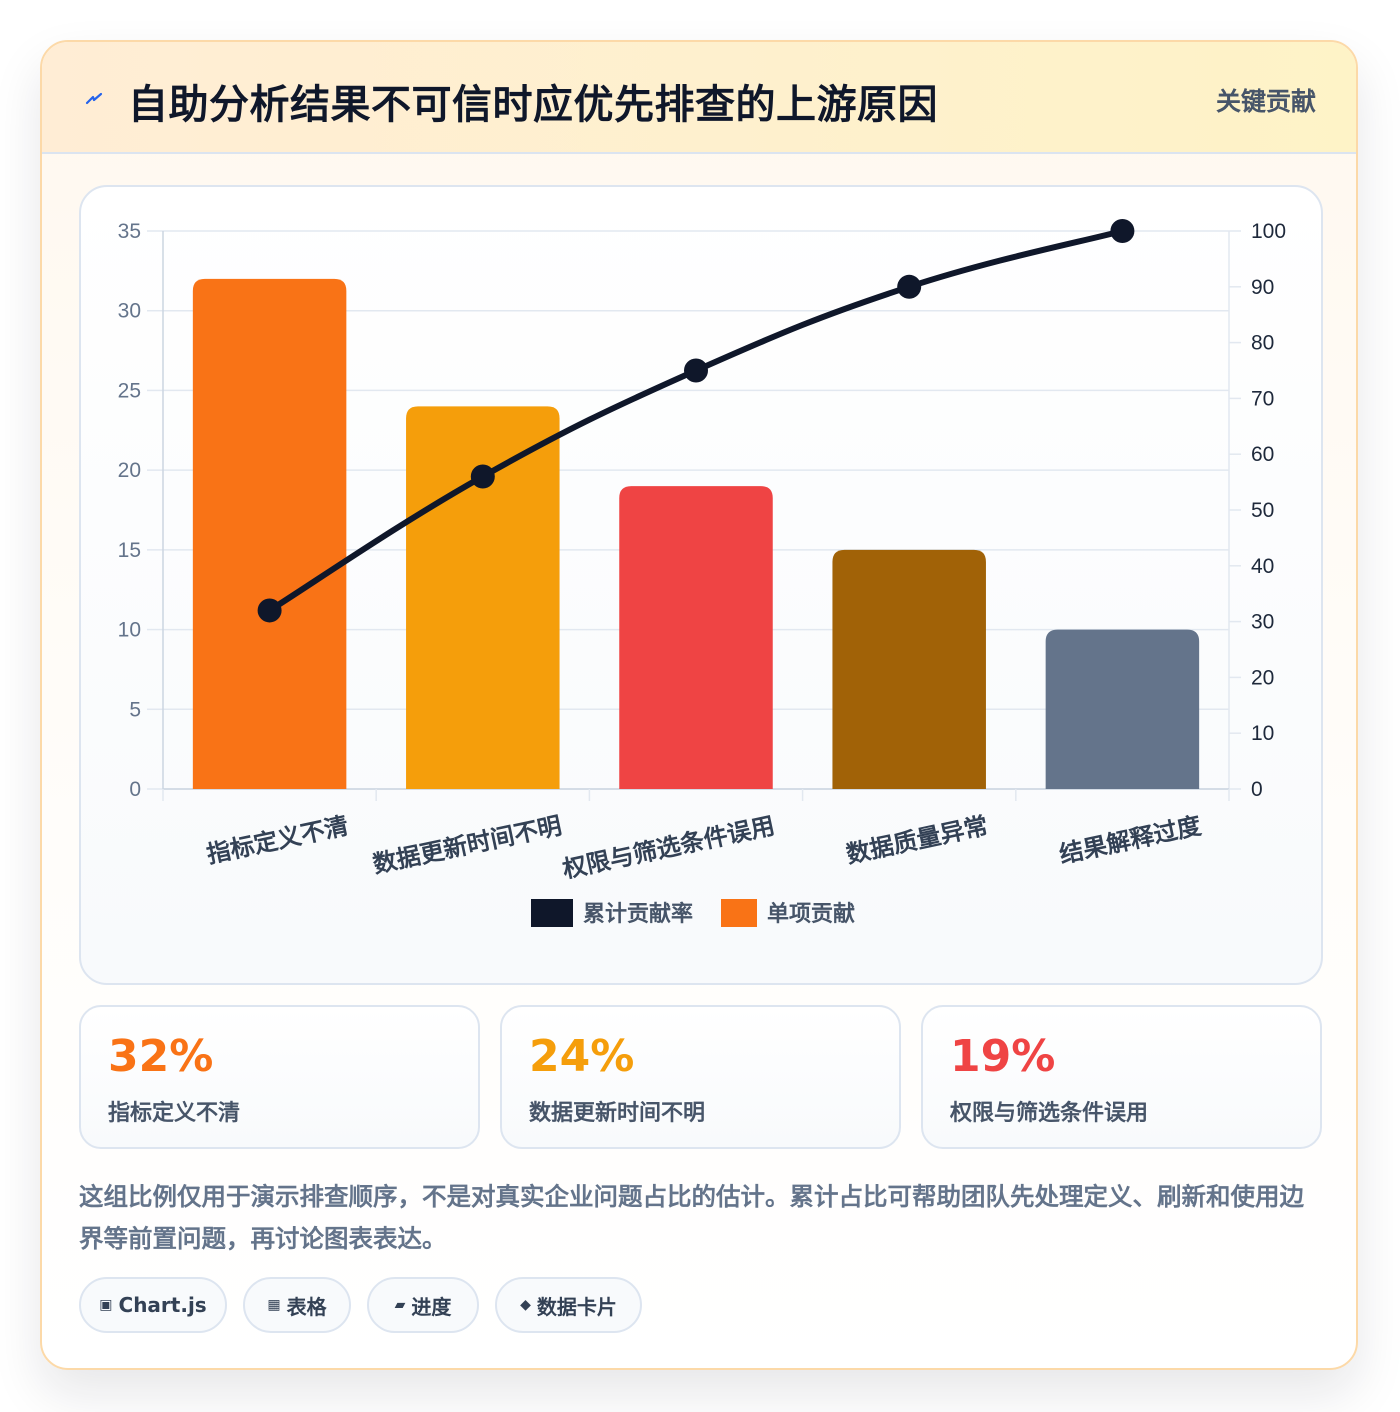  Describe the element at coordinates (135, 709) in the screenshot. I see `y-tick-label: 5` at that location.